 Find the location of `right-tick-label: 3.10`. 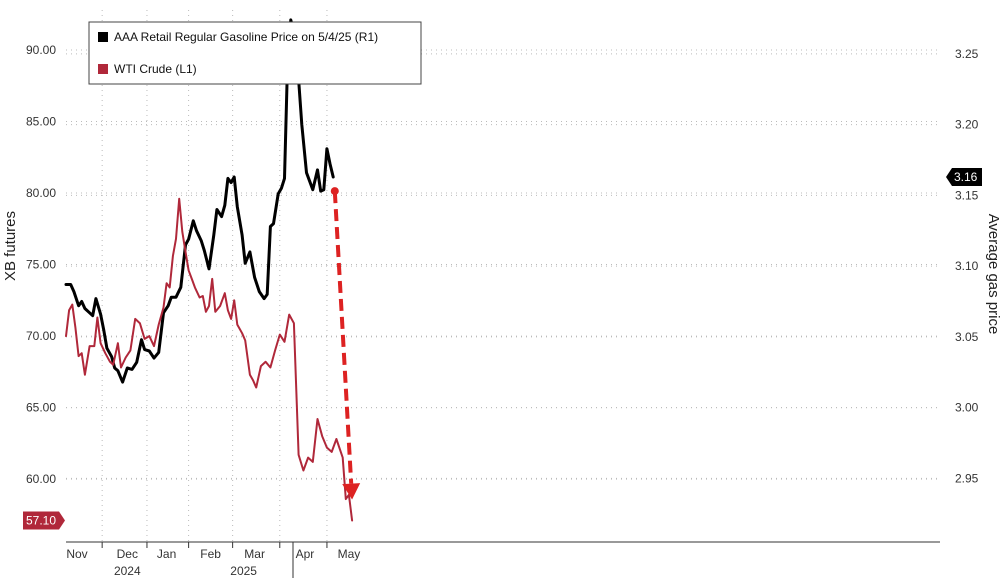

right-tick-label: 3.10 is located at coordinates (967, 266).